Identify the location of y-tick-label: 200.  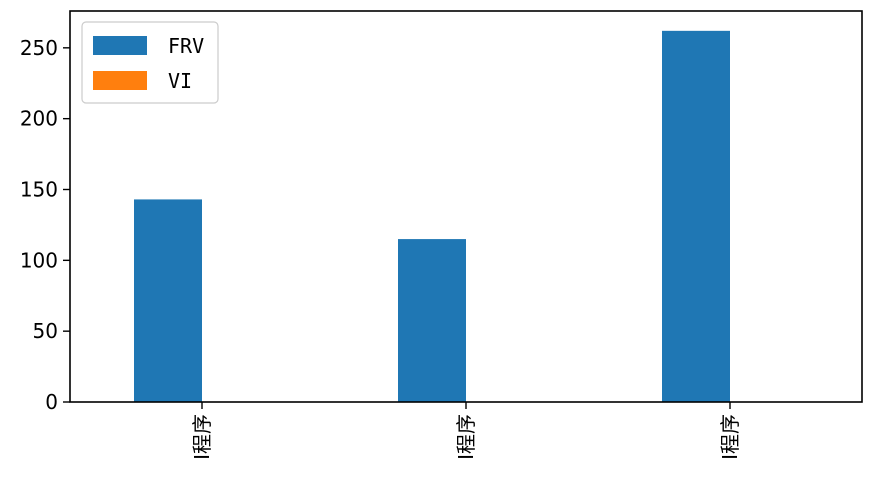
(39, 119).